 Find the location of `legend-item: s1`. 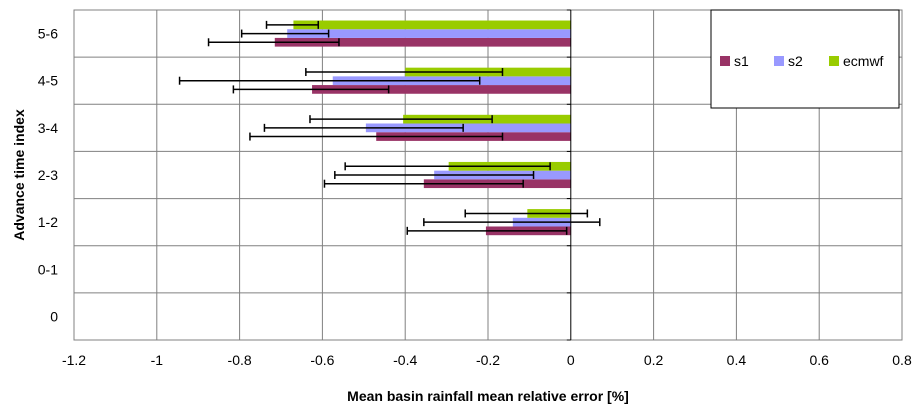

legend-item: s1 is located at coordinates (734, 61).